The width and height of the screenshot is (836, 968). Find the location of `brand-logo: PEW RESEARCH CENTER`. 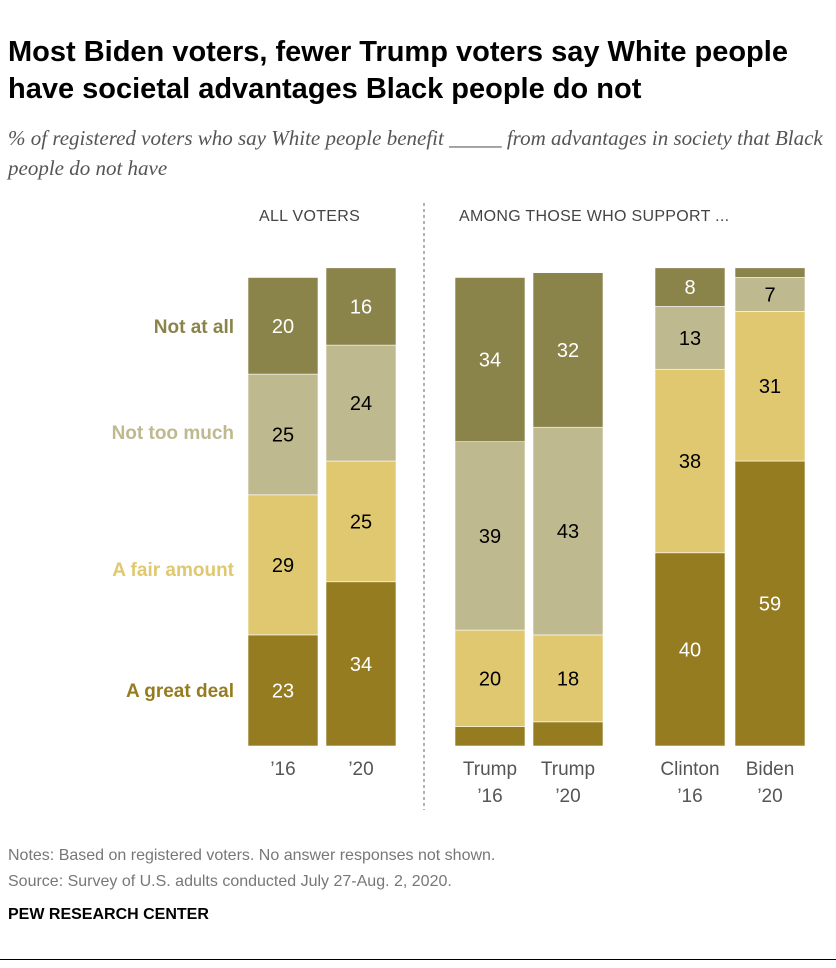

brand-logo: PEW RESEARCH CENTER is located at coordinates (108, 914).